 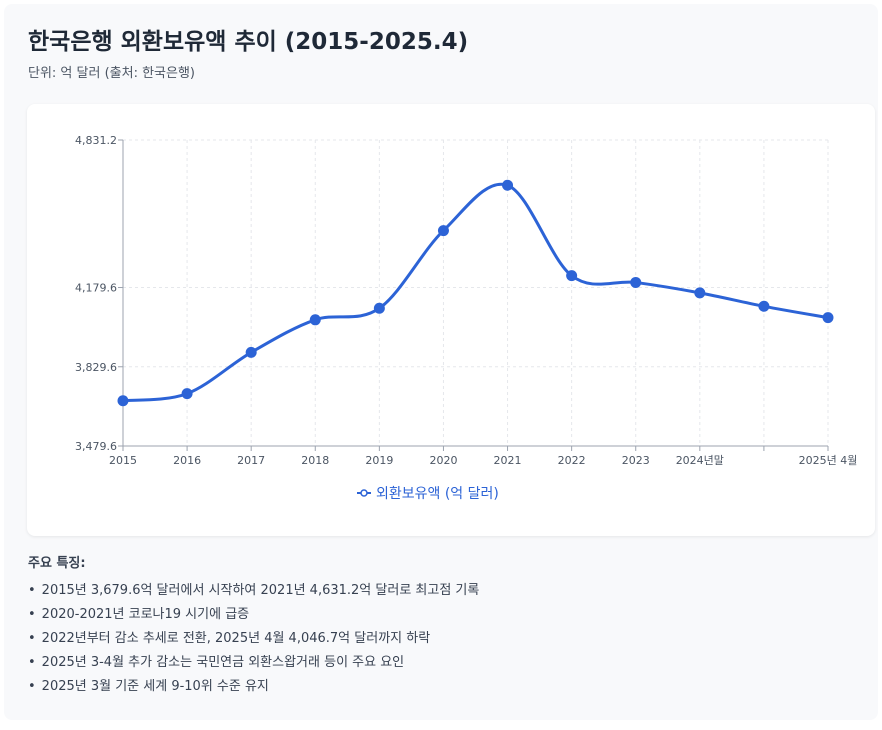 What do you see at coordinates (248, 42) in the screenshot?
I see `page-title: 한국은행 외환보유액 추이 (2015-2025.4)` at bounding box center [248, 42].